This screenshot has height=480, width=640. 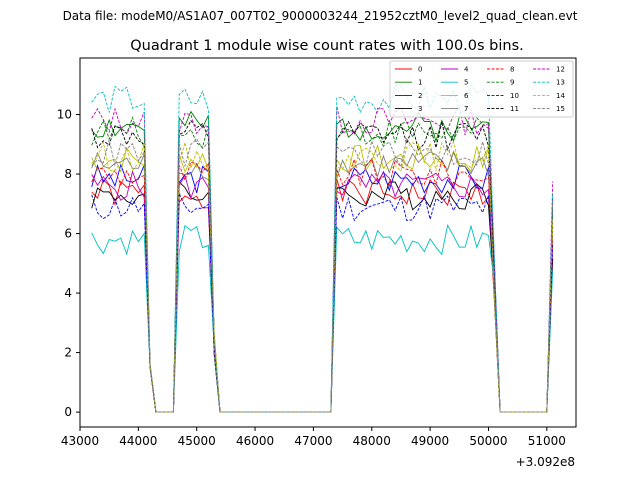 I want to click on legend-label-9: 9, so click(x=512, y=83).